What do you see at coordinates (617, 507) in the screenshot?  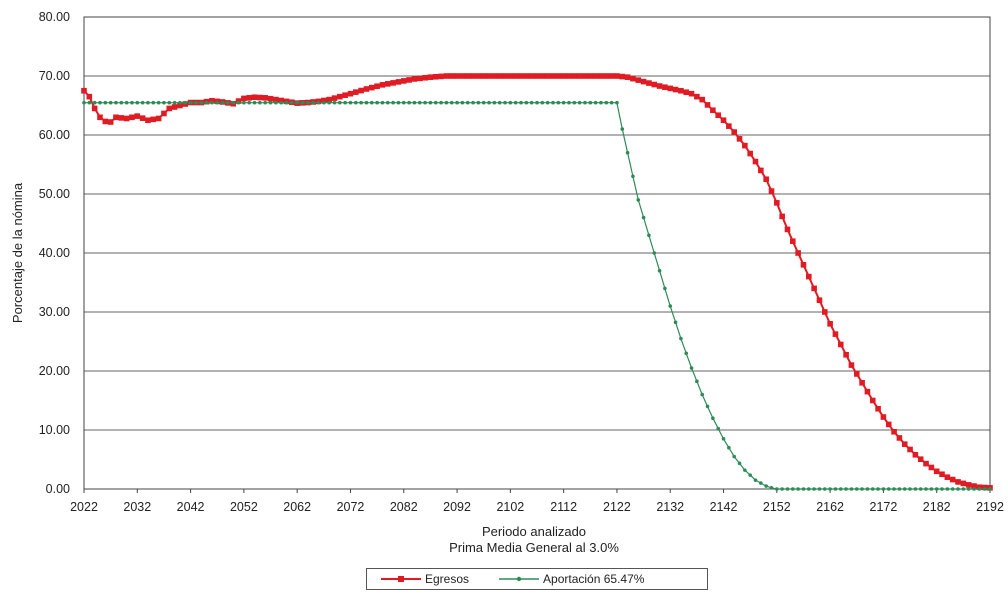 I see `x-tick-label: 2122` at bounding box center [617, 507].